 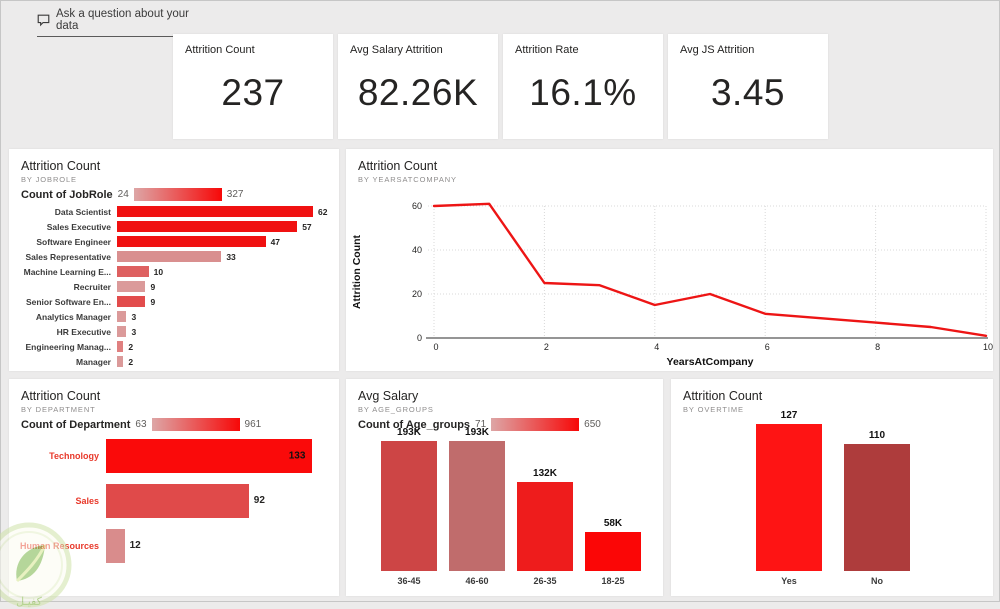 I want to click on bar-row: Sales Representative 33, so click(x=171, y=256).